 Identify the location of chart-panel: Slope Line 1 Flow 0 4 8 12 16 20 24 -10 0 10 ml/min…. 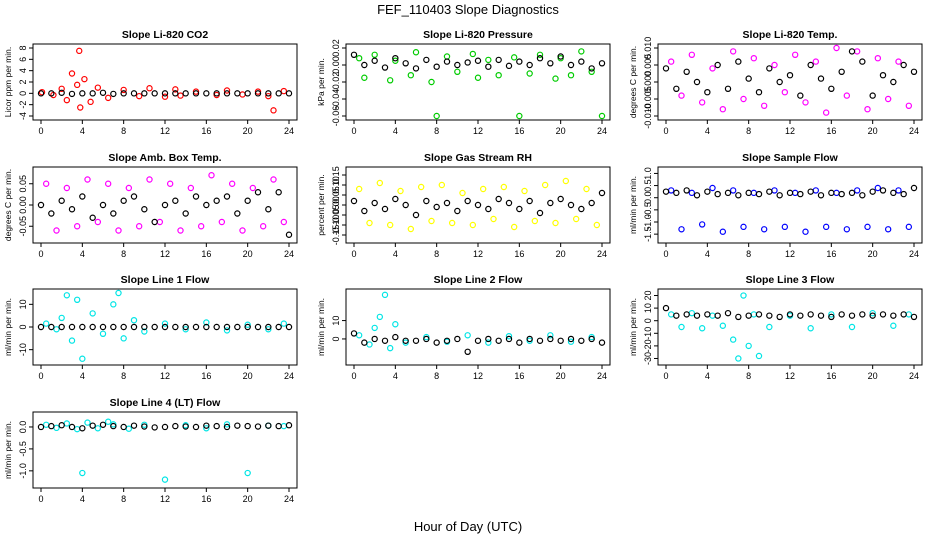
(150, 327).